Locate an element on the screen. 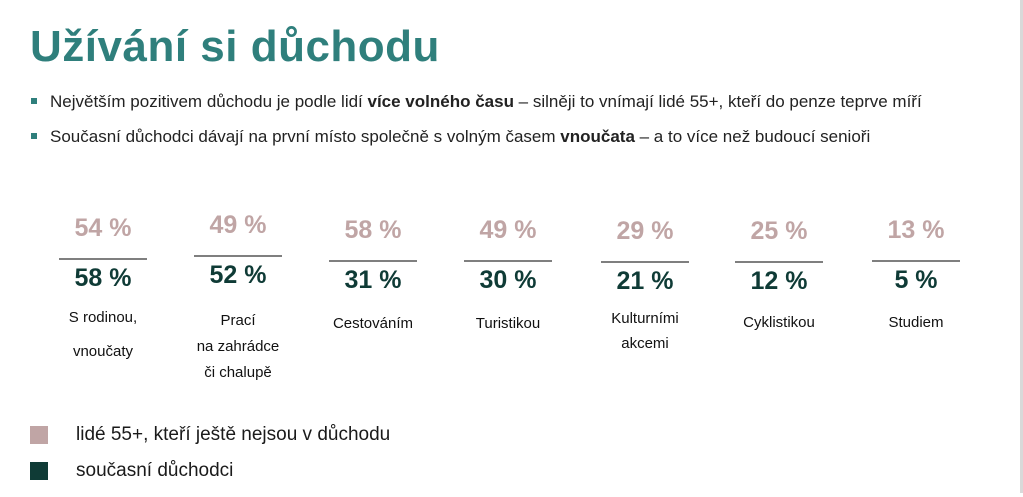 This screenshot has height=497, width=1023. stat-label: Cestováním is located at coordinates (373, 324).